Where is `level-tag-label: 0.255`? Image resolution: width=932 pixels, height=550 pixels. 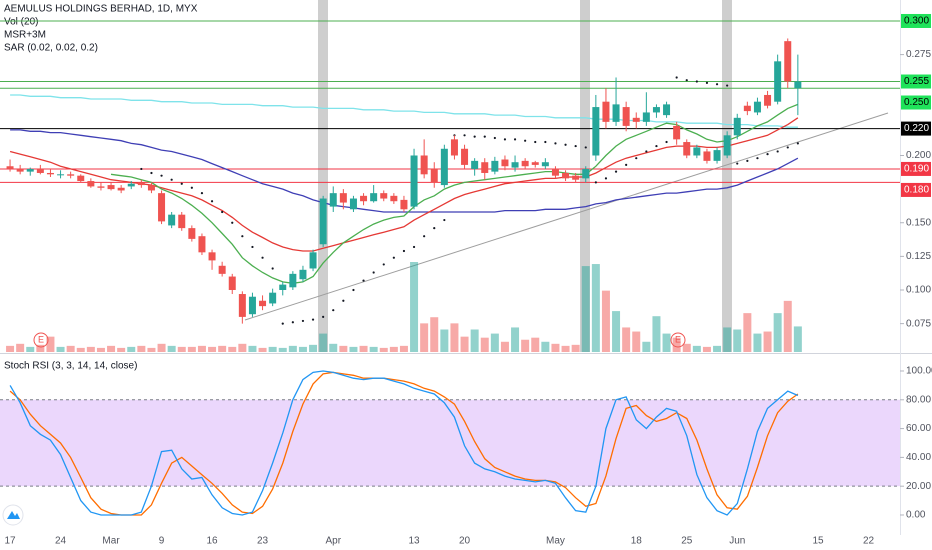
level-tag-label: 0.255 is located at coordinates (916, 81).